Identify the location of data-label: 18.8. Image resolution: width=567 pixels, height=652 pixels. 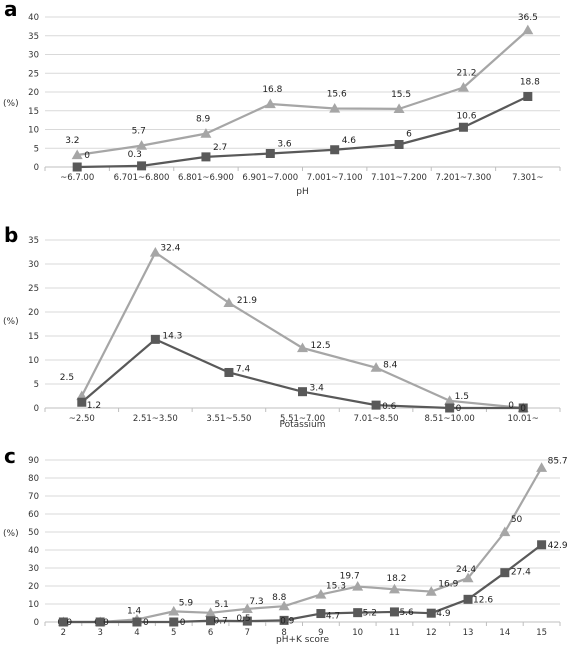
(530, 83).